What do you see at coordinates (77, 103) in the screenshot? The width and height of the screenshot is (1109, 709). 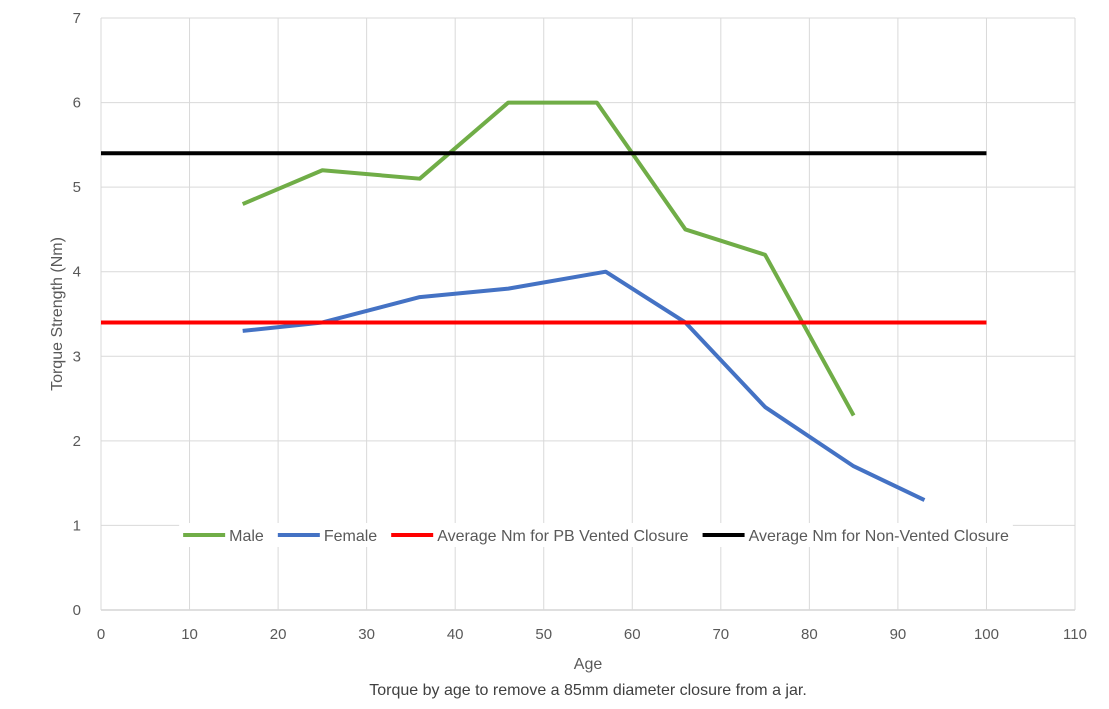 I see `y-tick-label: 6` at bounding box center [77, 103].